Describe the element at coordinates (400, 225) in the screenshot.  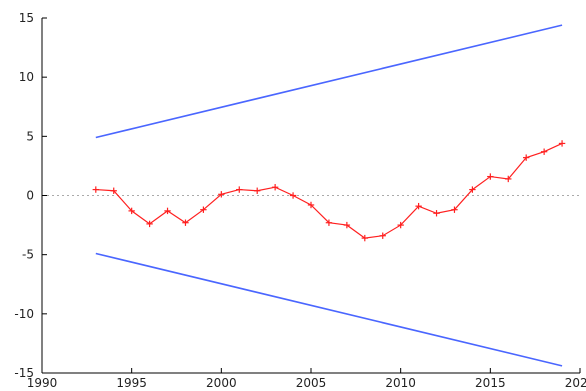
I see `data-point-2010` at that location.